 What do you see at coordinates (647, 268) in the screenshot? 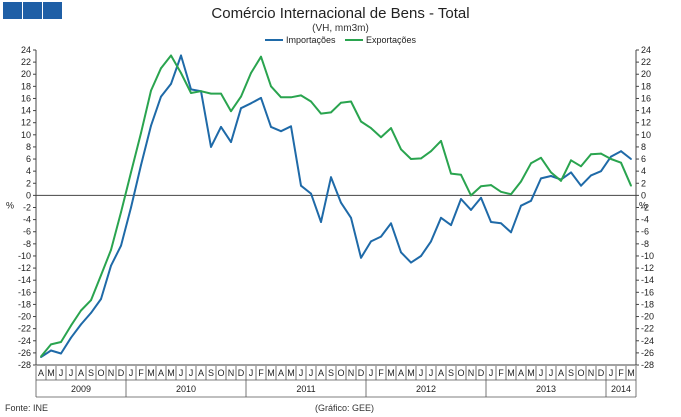
I see `y-tick-label-right: -12` at bounding box center [647, 268].